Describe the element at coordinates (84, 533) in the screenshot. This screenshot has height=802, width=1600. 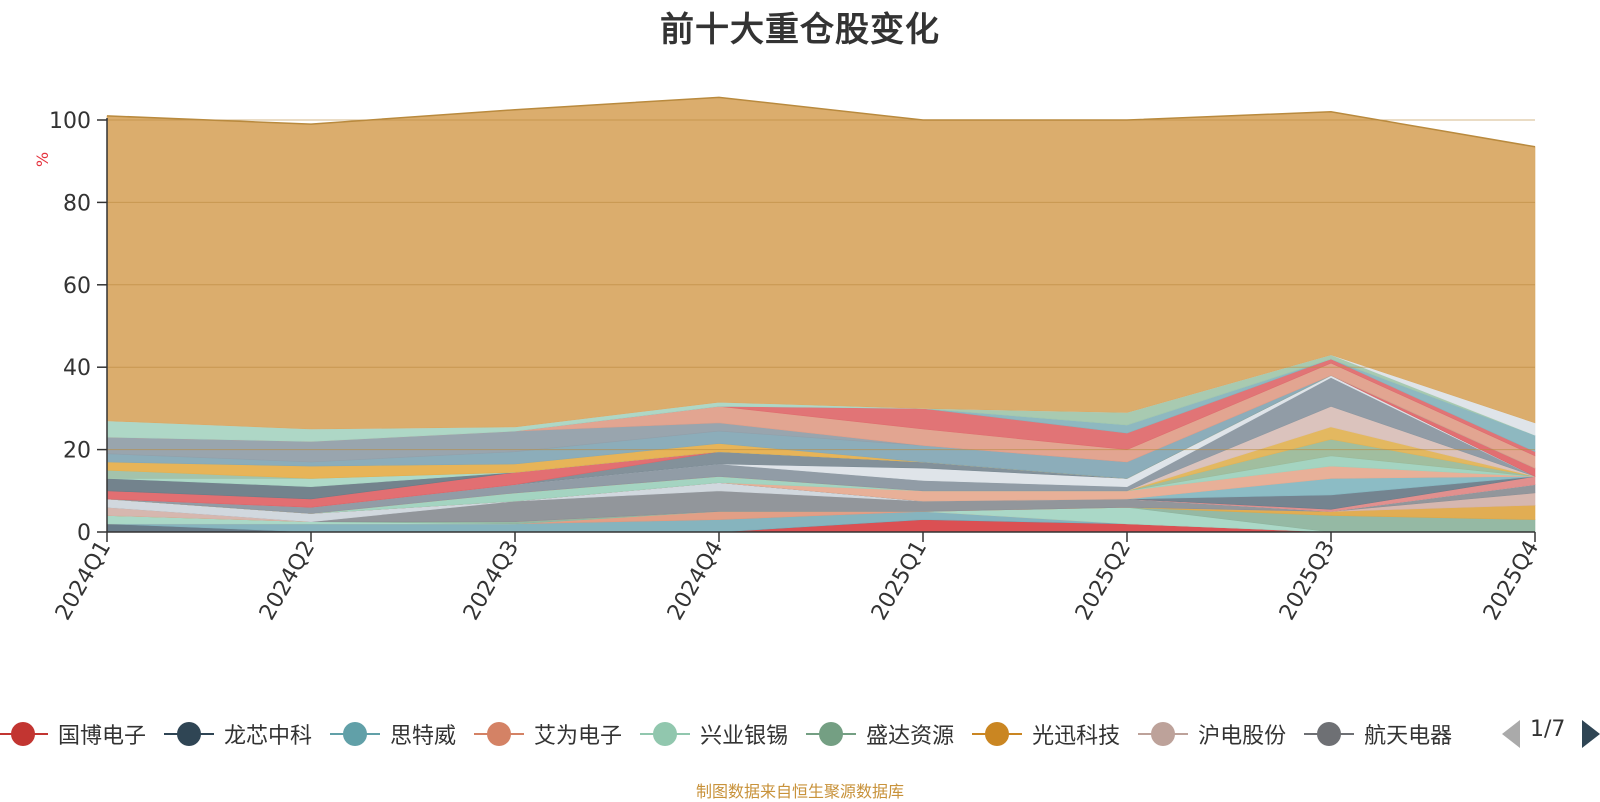
I see `y-tick-label-0: 0` at that location.